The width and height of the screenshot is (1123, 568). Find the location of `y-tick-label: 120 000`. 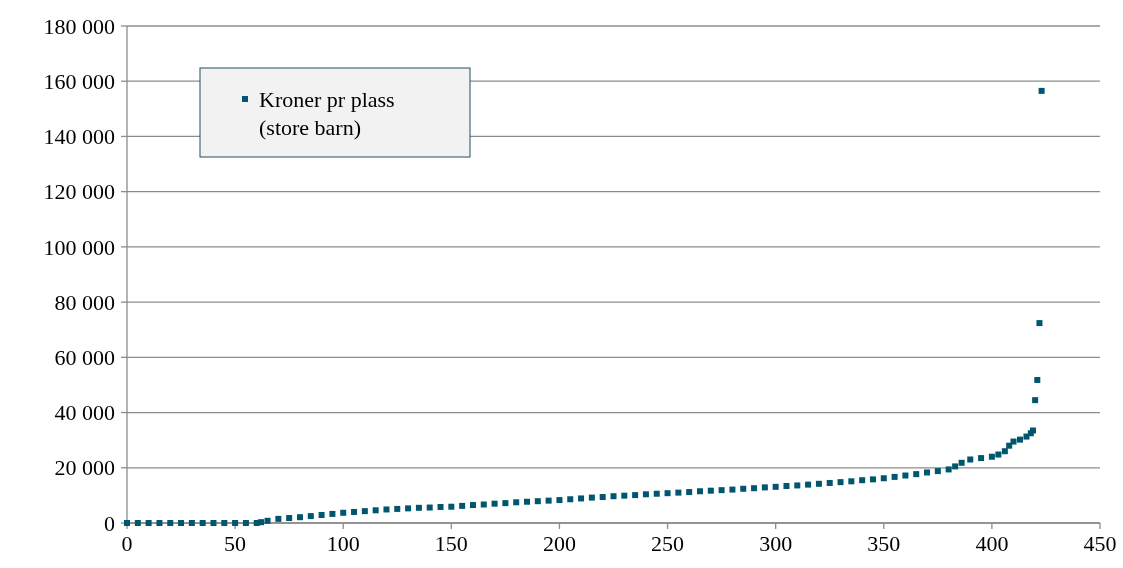

y-tick-label: 120 000 is located at coordinates (79, 192).